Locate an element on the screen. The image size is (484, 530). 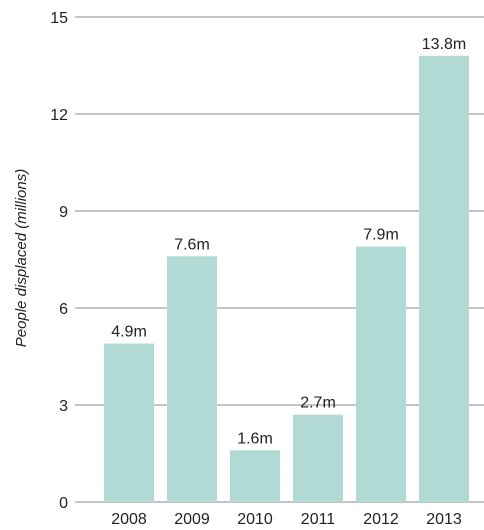
data-label-2012: 7.9m is located at coordinates (381, 235).